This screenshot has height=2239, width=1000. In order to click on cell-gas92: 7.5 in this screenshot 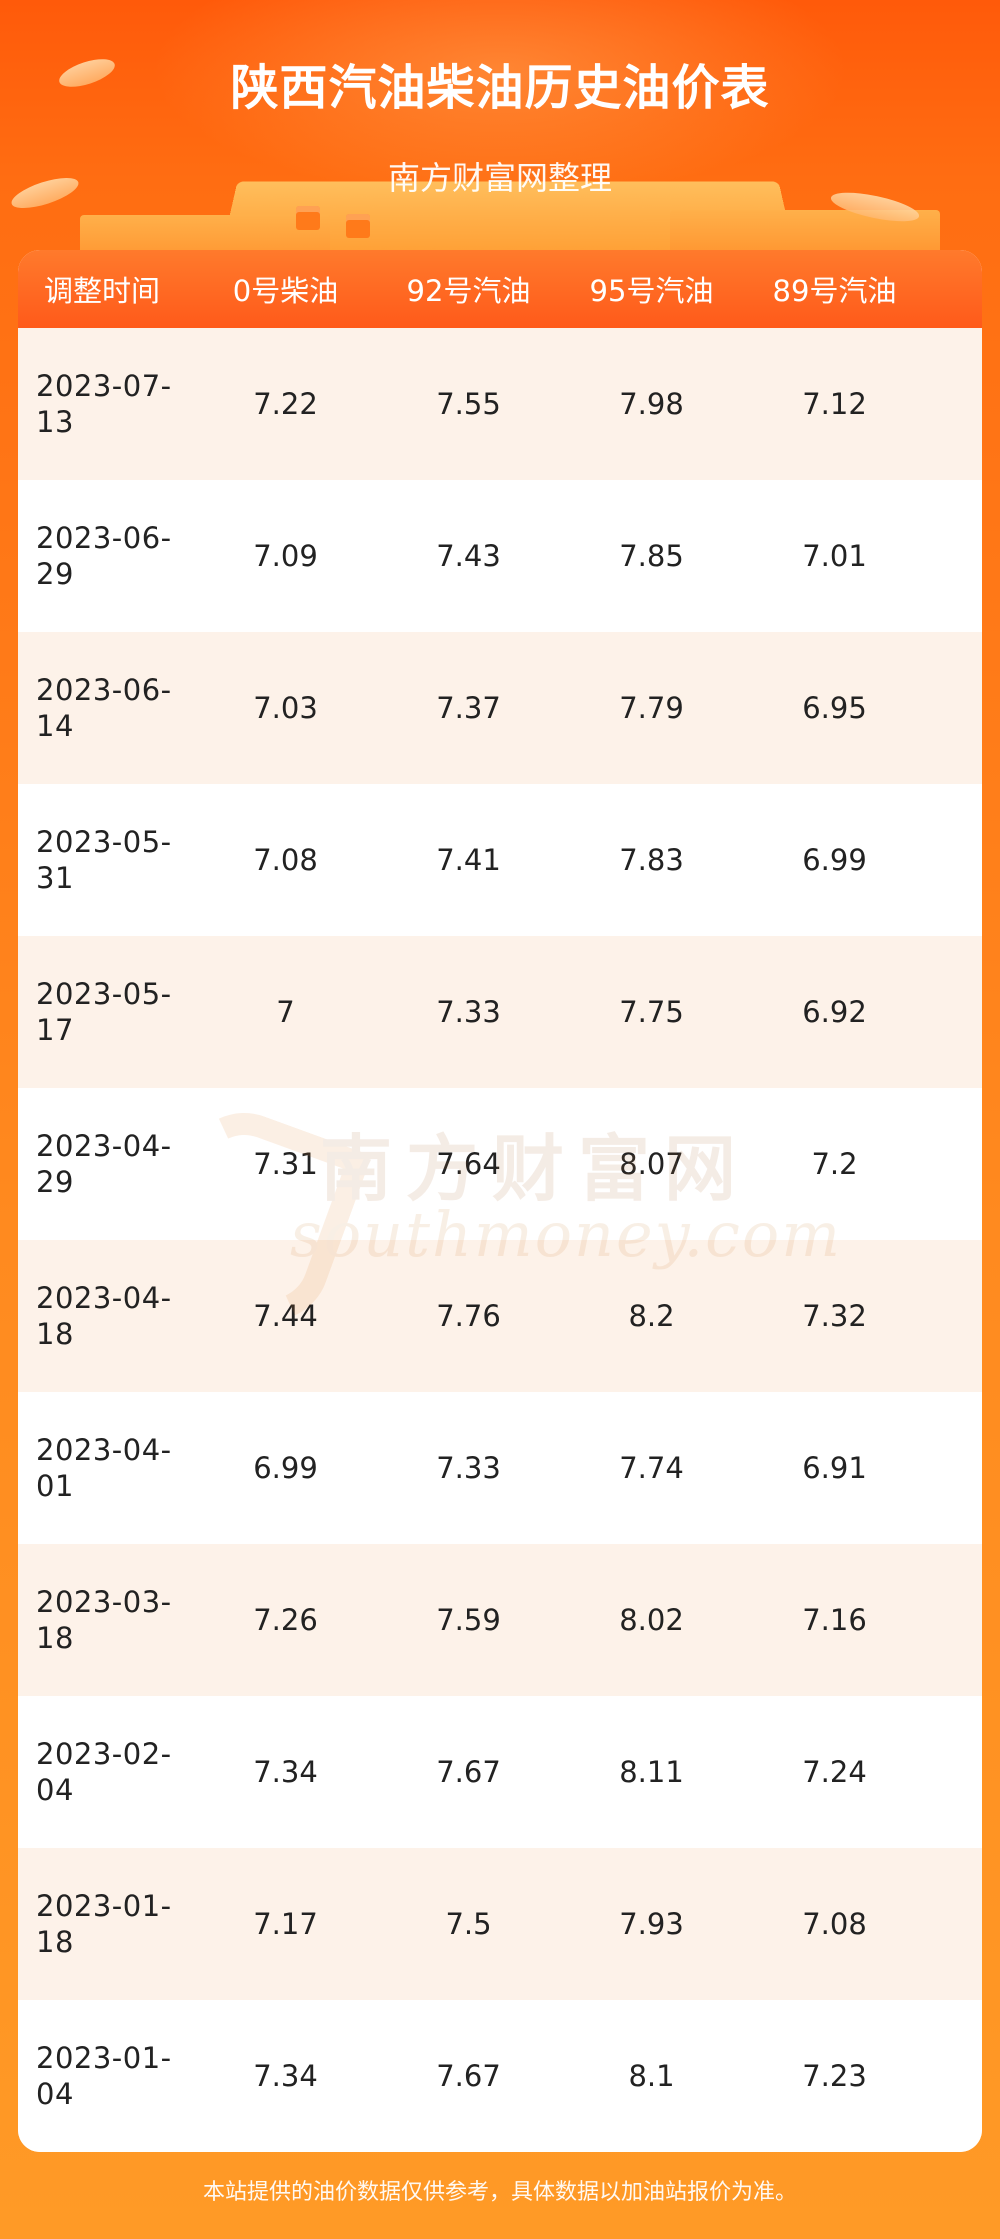, I will do `click(468, 1924)`.